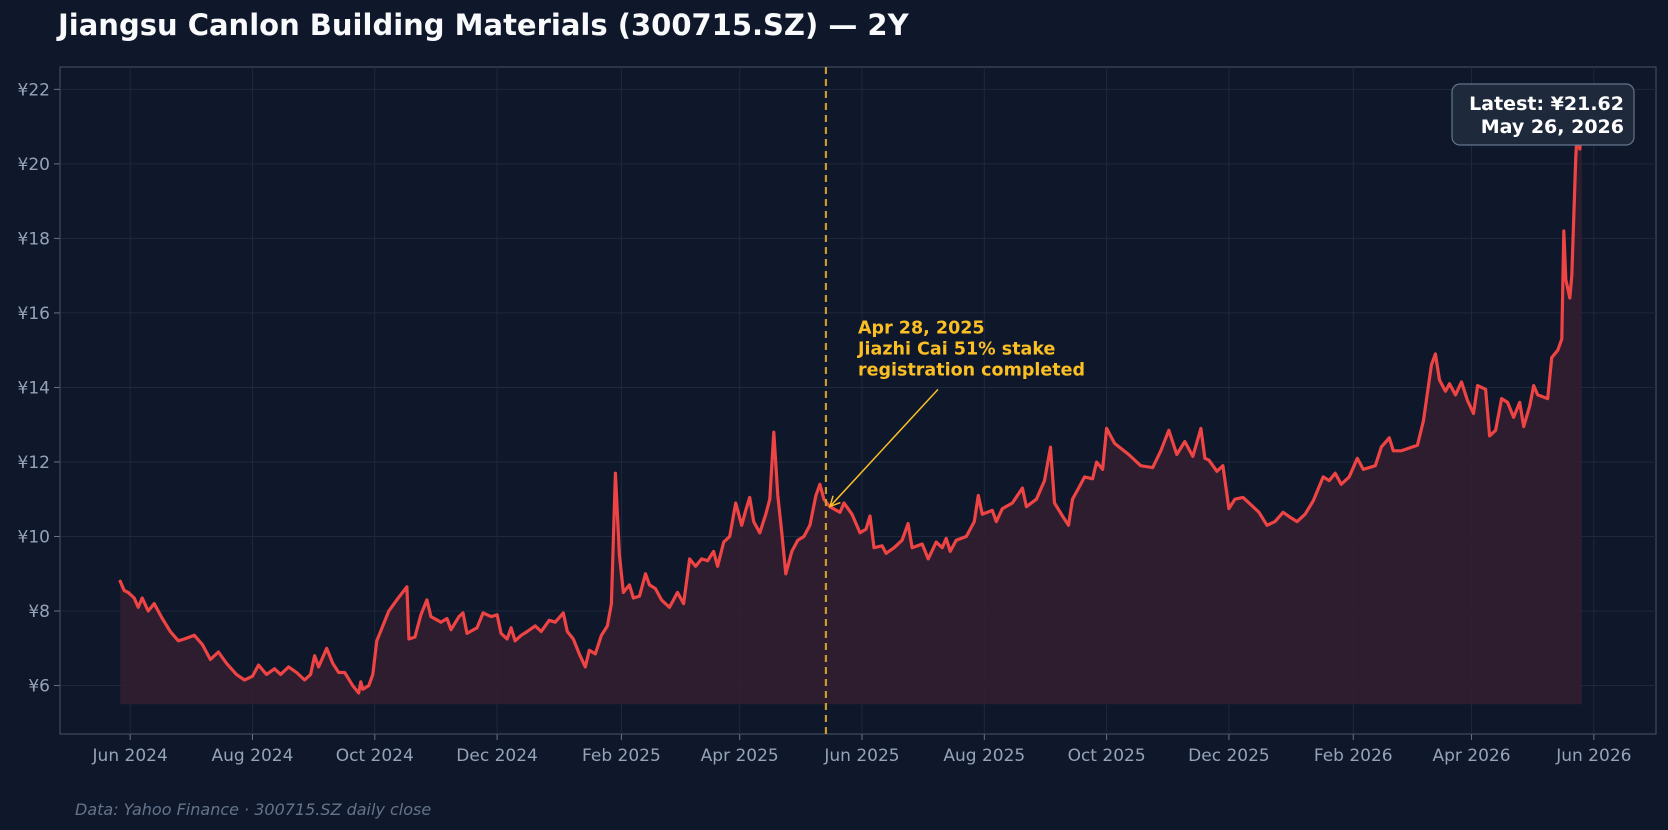  Describe the element at coordinates (34, 314) in the screenshot. I see `y-tick-label: ¥16` at that location.